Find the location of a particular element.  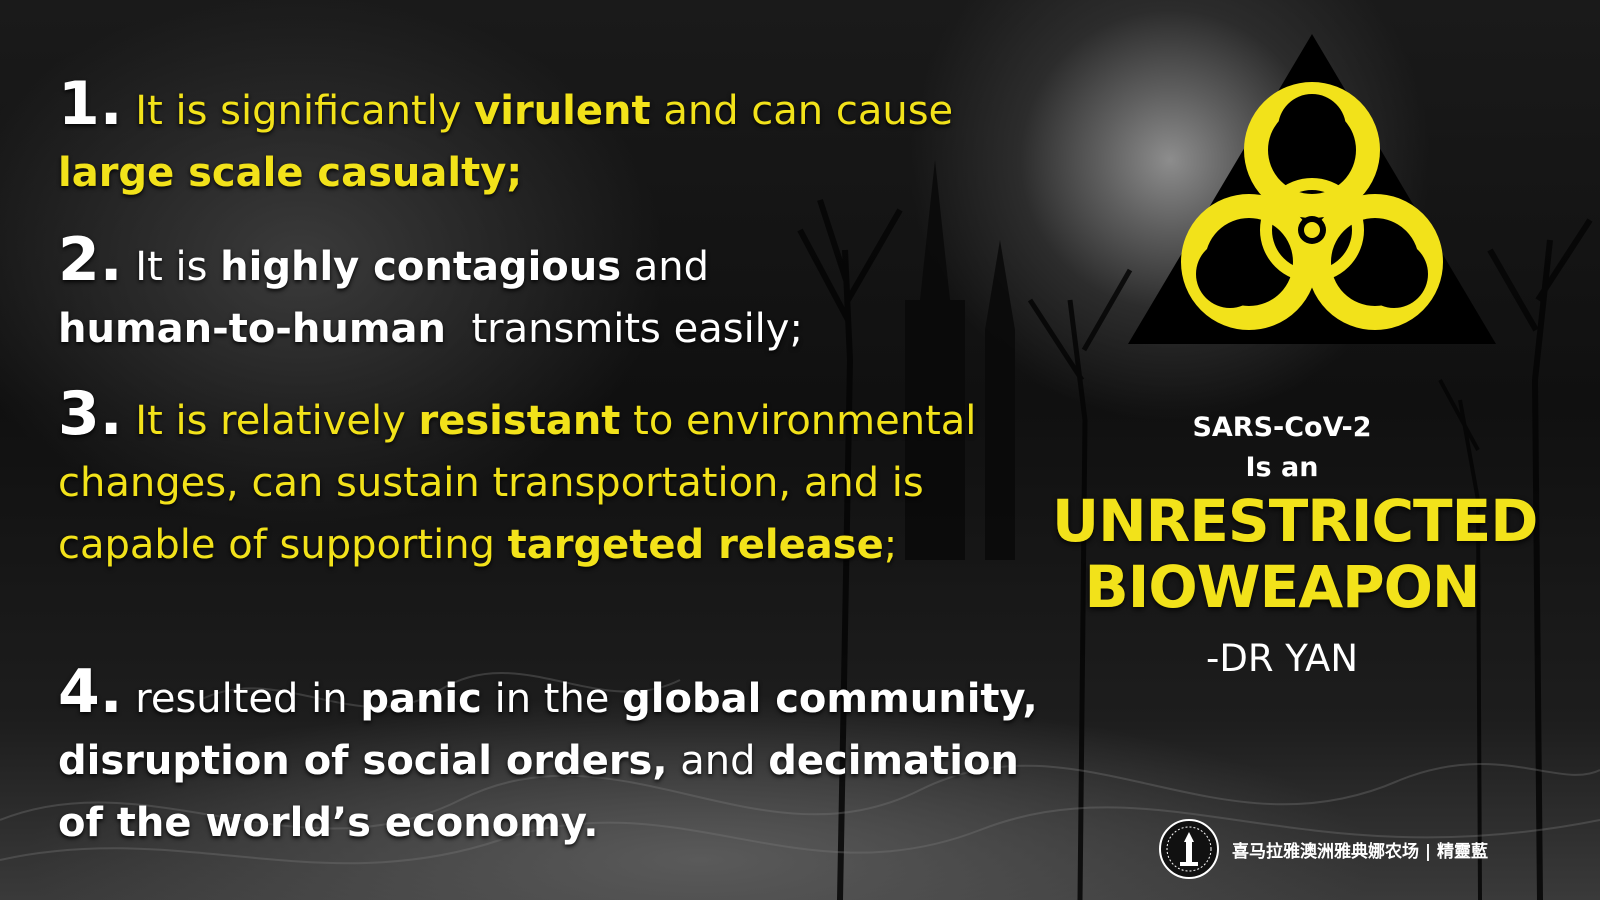

point-2-text: and is located at coordinates (665, 267).